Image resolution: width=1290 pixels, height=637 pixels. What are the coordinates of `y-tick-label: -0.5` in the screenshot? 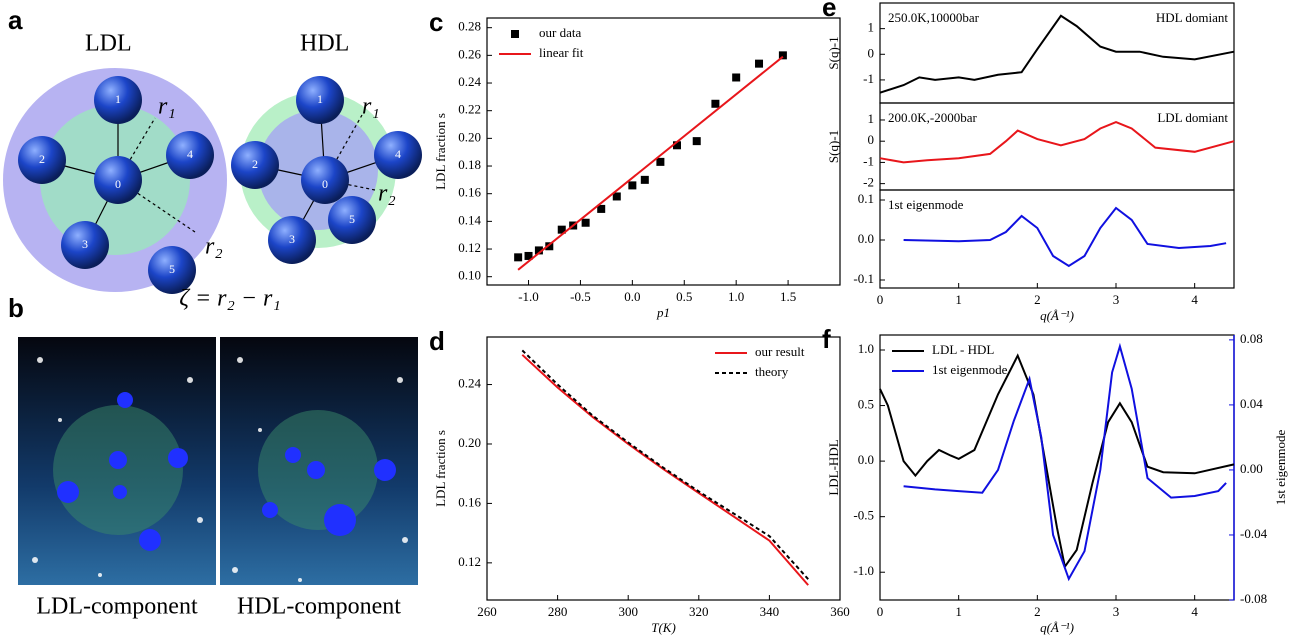 It's located at (863, 515).